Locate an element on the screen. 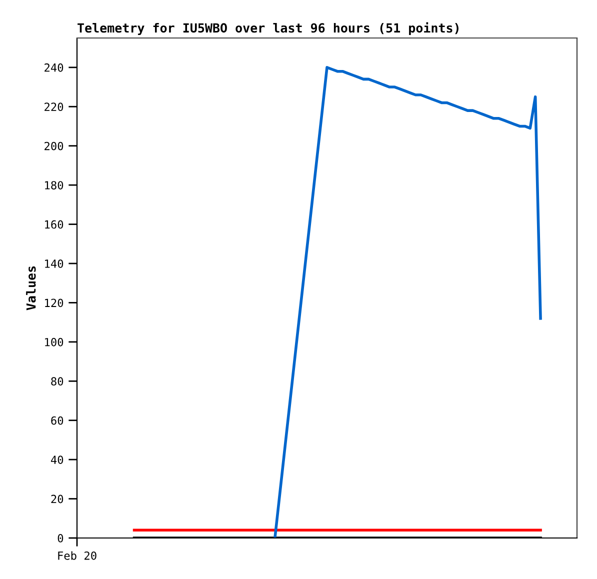 The height and width of the screenshot is (579, 597). y-tick-label: 220 is located at coordinates (54, 107).